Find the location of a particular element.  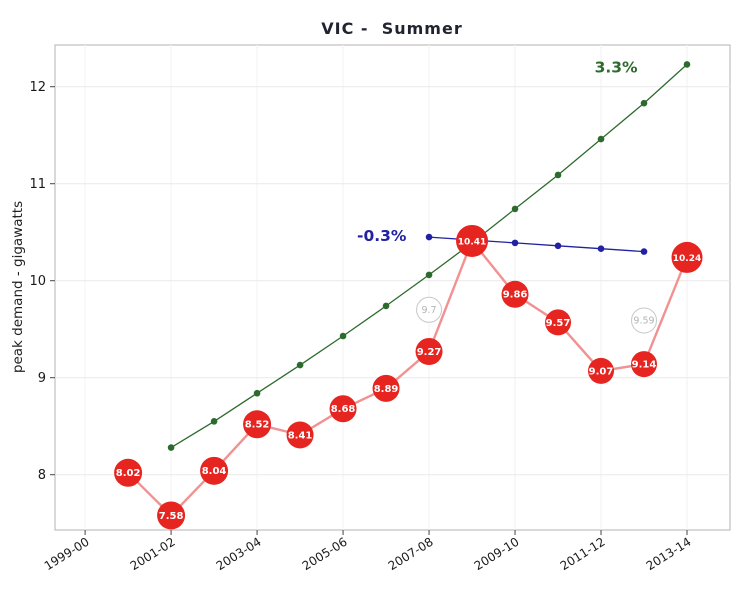

x-tick-label: 1999-00 is located at coordinates (67, 554).